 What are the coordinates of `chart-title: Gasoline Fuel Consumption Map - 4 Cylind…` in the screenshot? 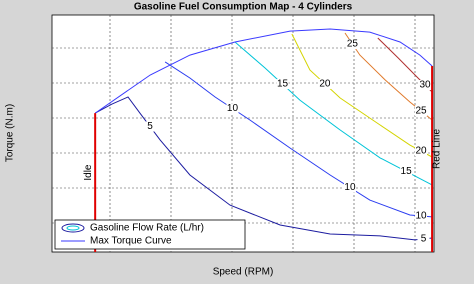 It's located at (243, 7).